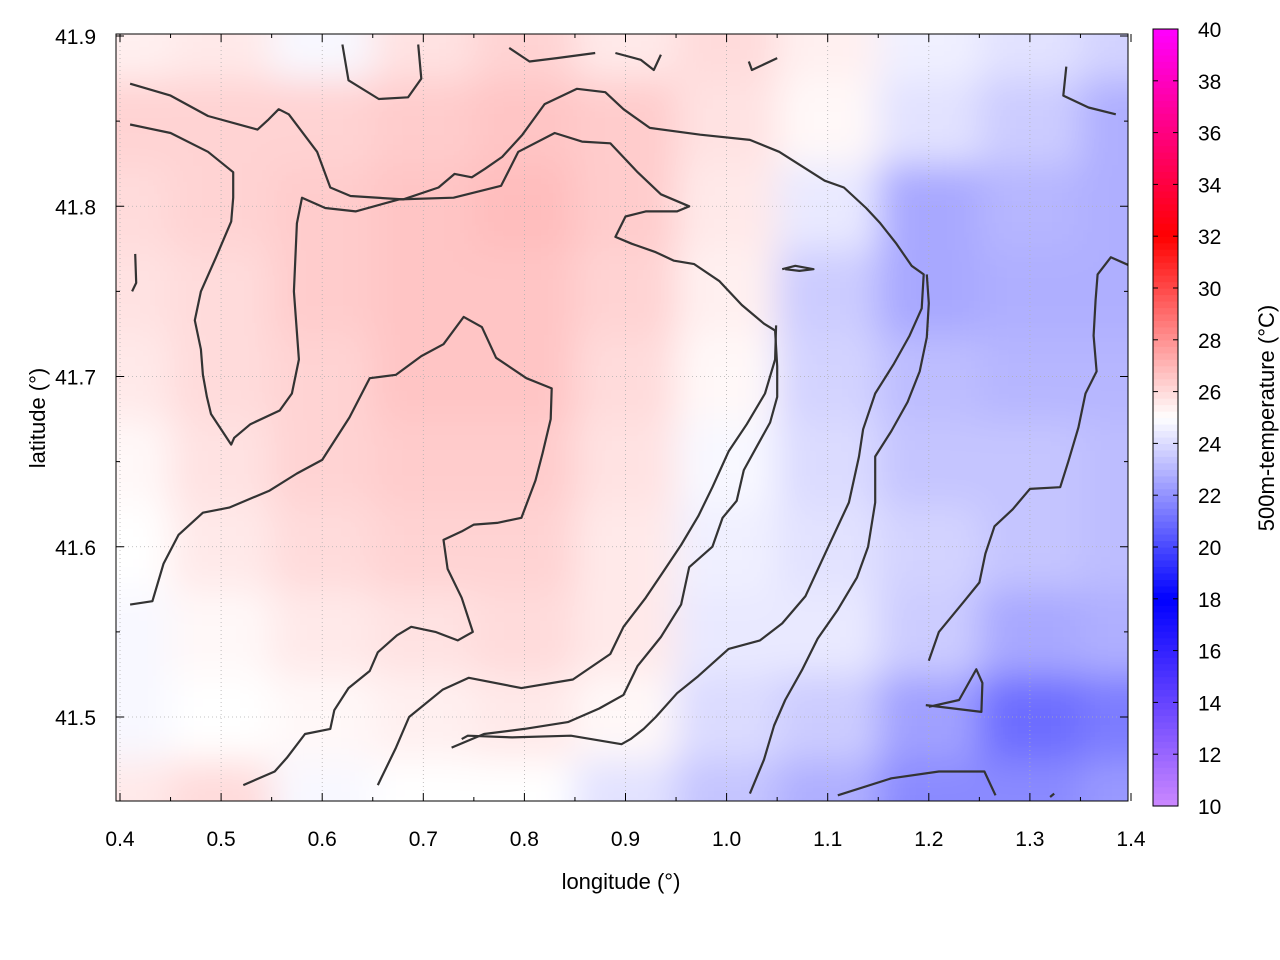 Image resolution: width=1280 pixels, height=960 pixels. Describe the element at coordinates (220, 839) in the screenshot. I see `x-tick-label: 0.5` at that location.